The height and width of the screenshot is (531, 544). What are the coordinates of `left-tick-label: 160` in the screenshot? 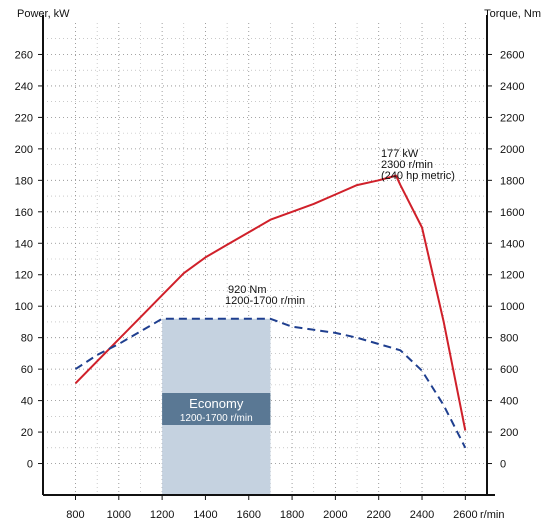 It's located at (24, 213).